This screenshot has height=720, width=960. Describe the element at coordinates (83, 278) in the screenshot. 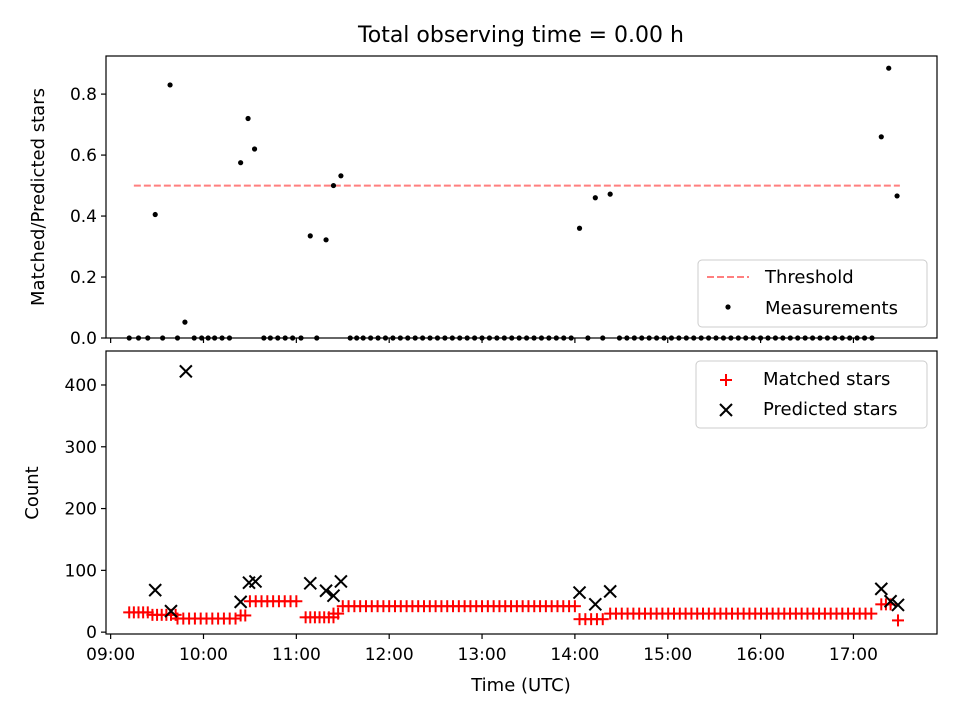

I see `top-y-tick-label: 0.2` at that location.